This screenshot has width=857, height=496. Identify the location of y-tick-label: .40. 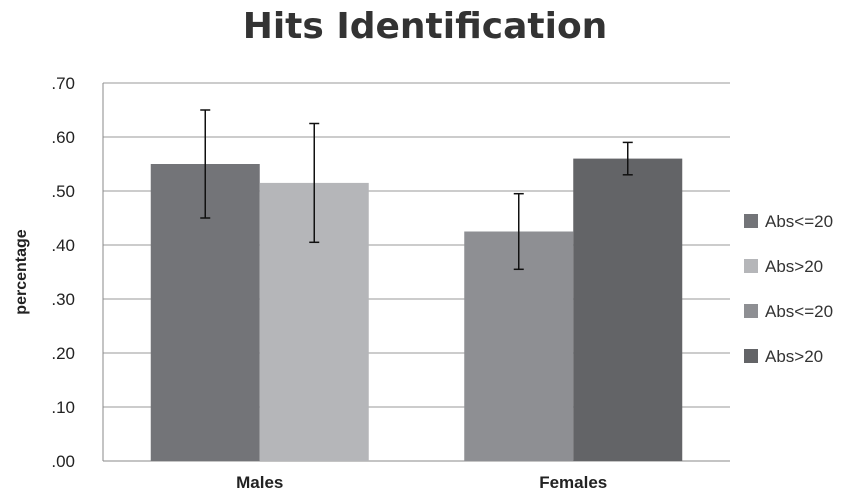
(63, 245).